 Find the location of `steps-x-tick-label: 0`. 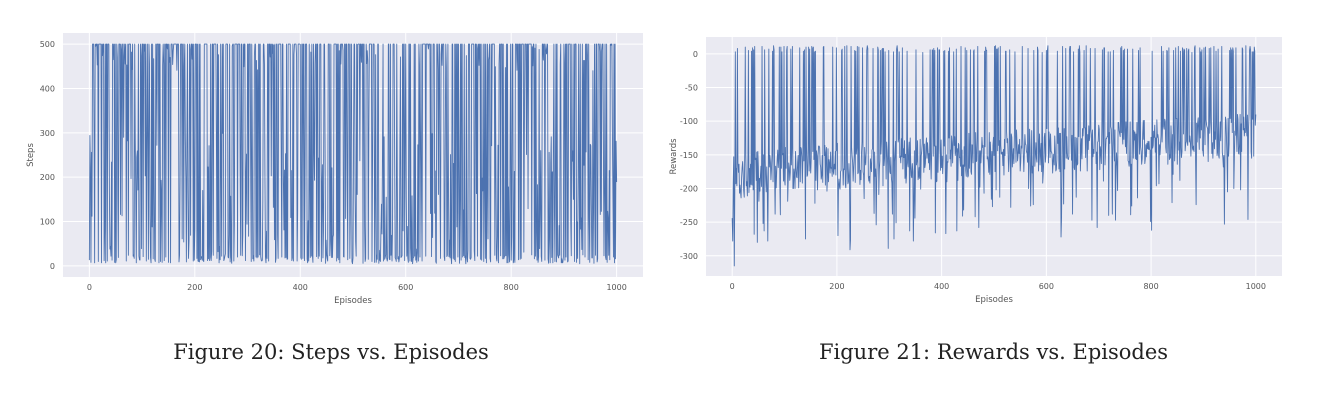

steps-x-tick-label: 0 is located at coordinates (89, 287).